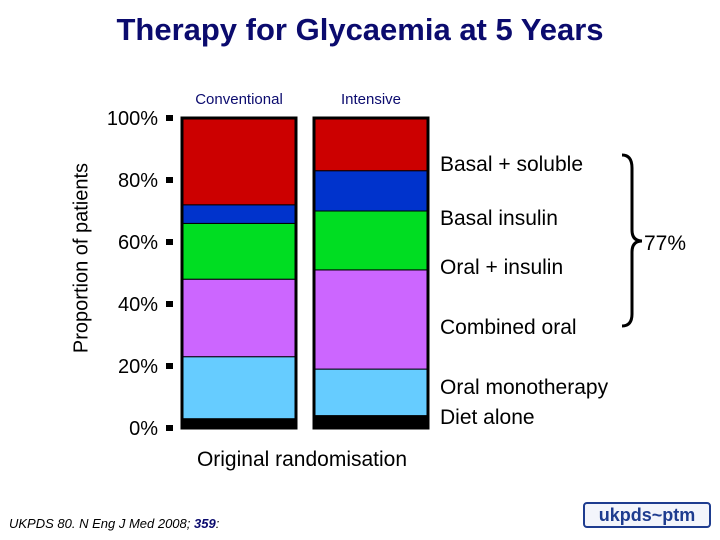 This screenshot has height=540, width=720. Describe the element at coordinates (138, 181) in the screenshot. I see `y-tick-label: 80%` at that location.